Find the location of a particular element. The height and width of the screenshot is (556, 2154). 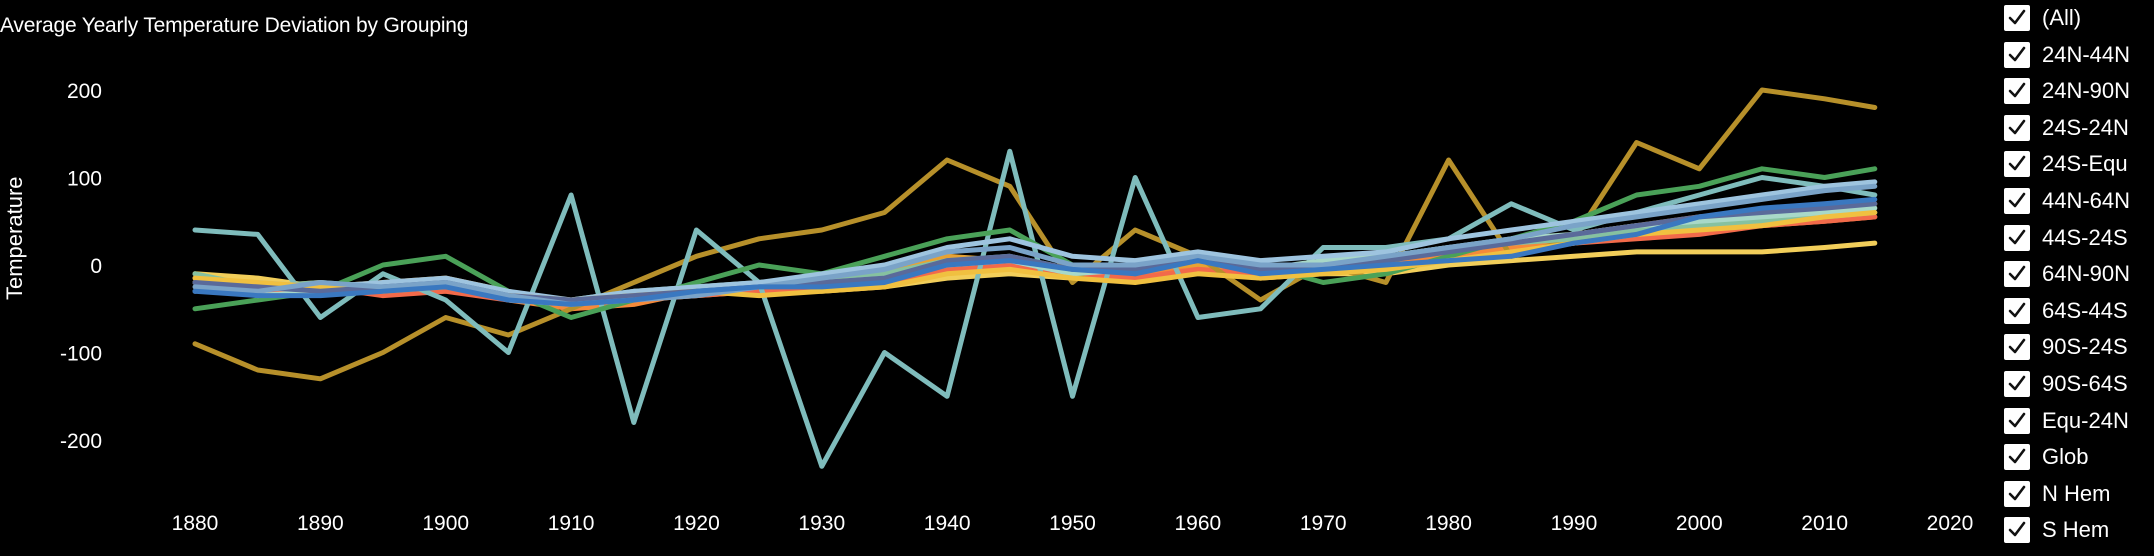

y-tick-label: 200 is located at coordinates (84, 91).